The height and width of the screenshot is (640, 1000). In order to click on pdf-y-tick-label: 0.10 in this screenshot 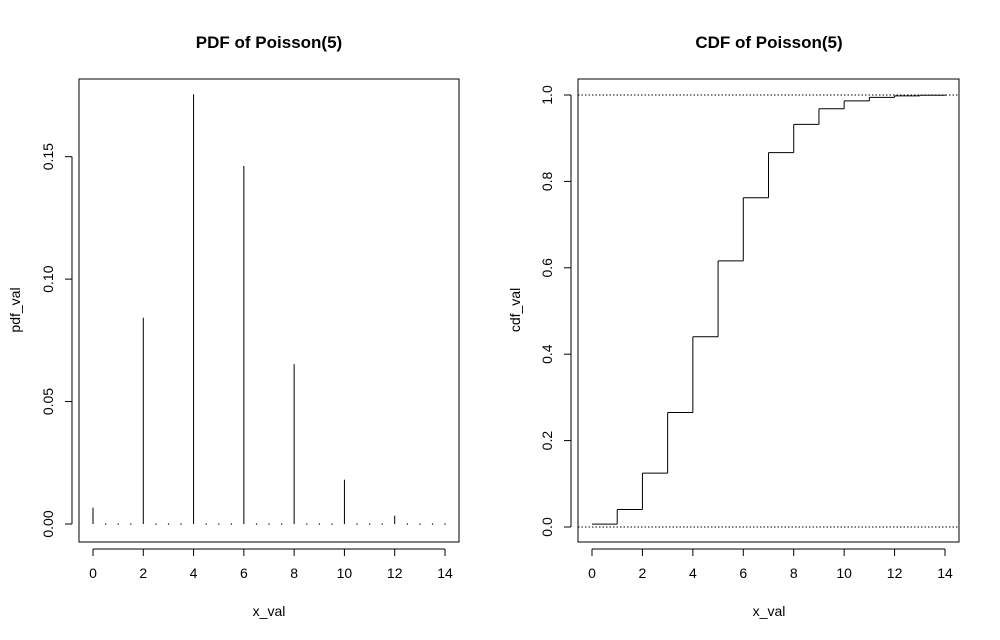, I will do `click(48, 278)`.